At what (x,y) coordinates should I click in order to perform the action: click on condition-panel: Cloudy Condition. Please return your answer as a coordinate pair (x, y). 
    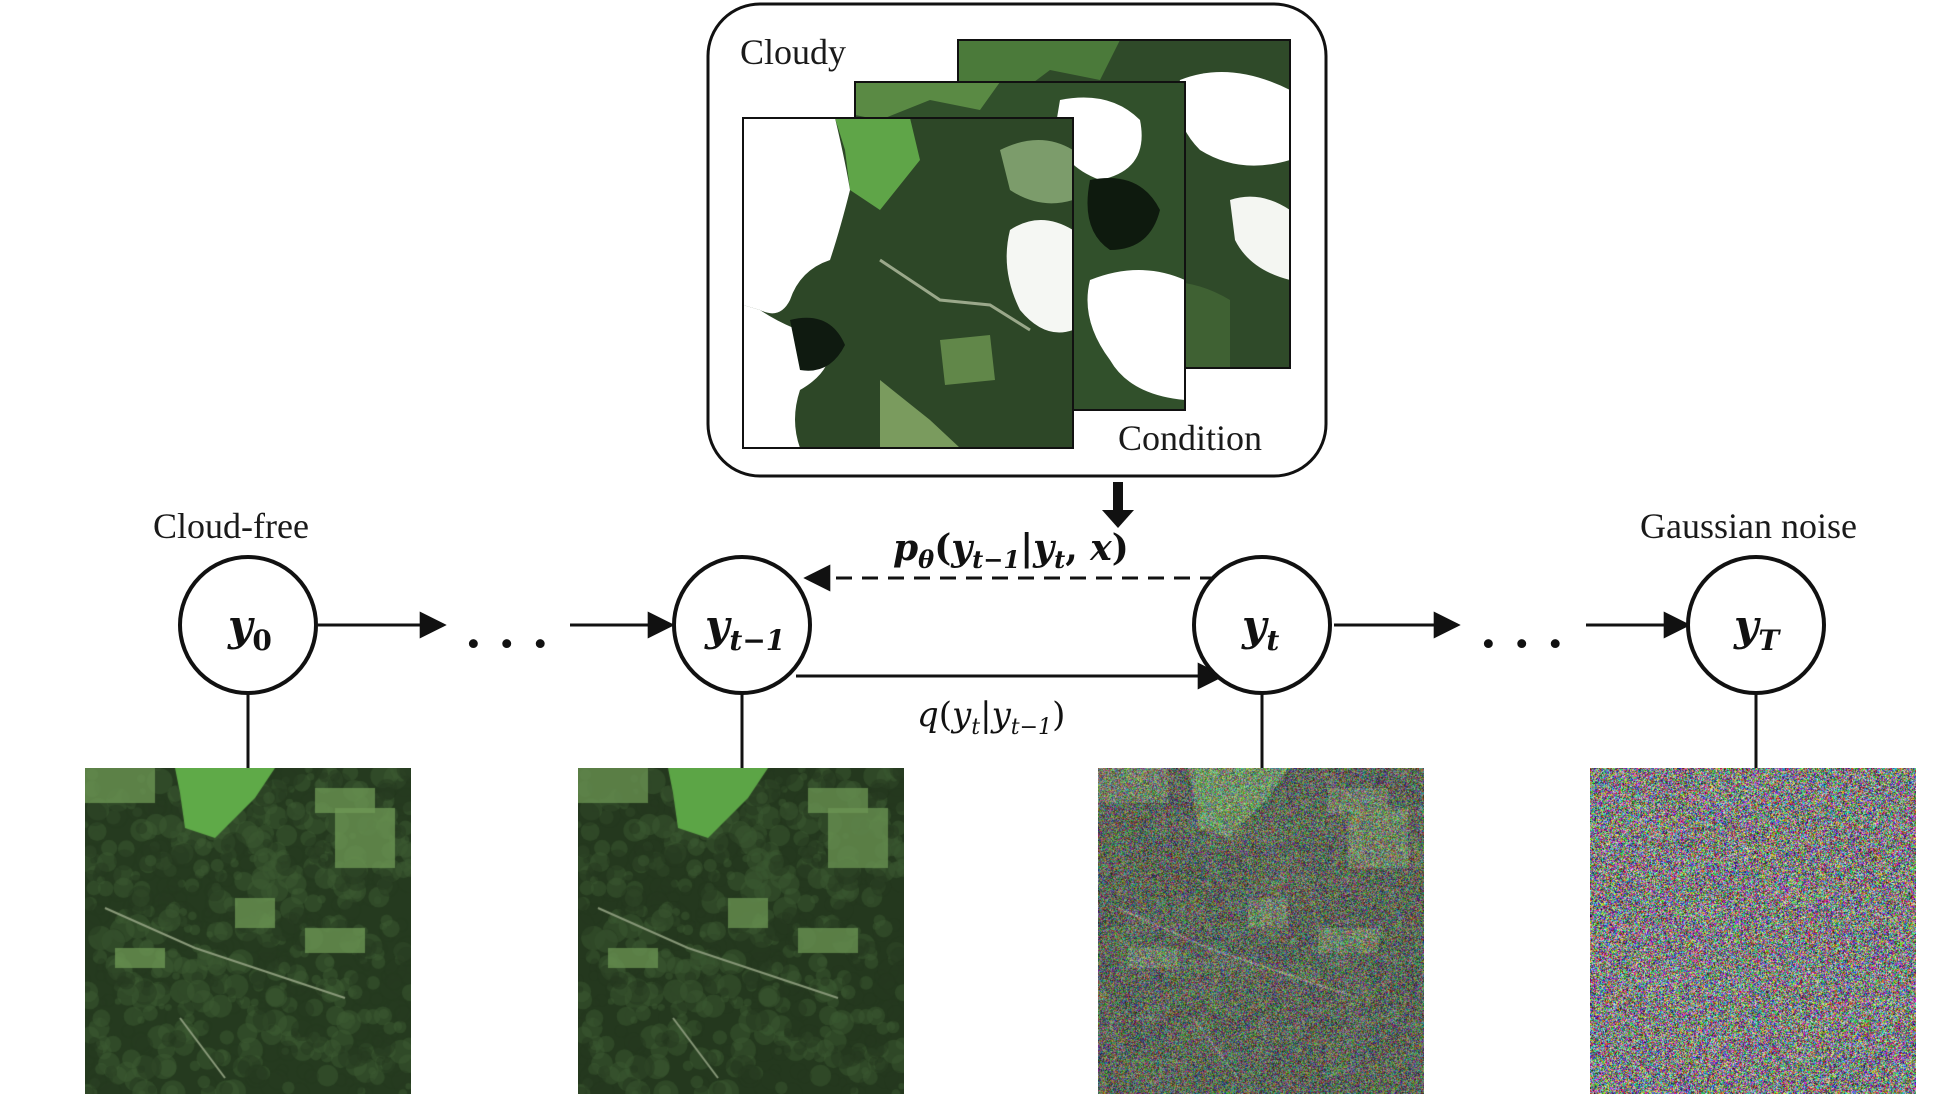
    Looking at the image, I should click on (1017, 240).